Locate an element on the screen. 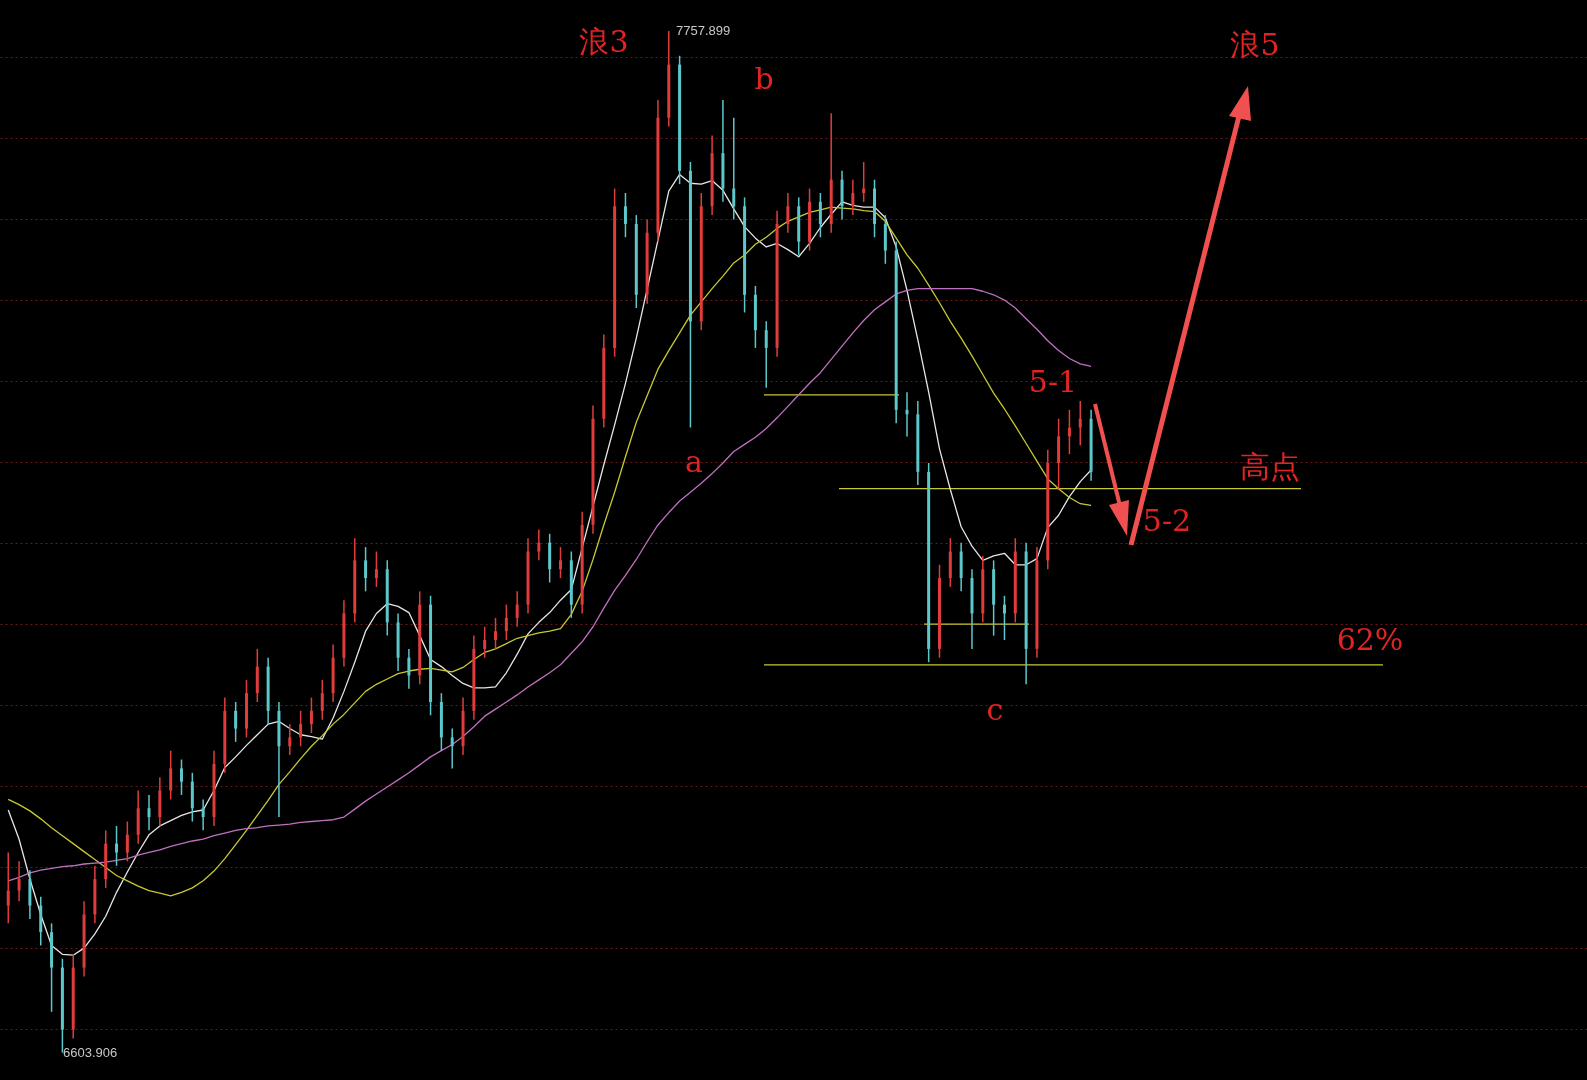 The image size is (1587, 1080). annotation: 5-1 is located at coordinates (1053, 381).